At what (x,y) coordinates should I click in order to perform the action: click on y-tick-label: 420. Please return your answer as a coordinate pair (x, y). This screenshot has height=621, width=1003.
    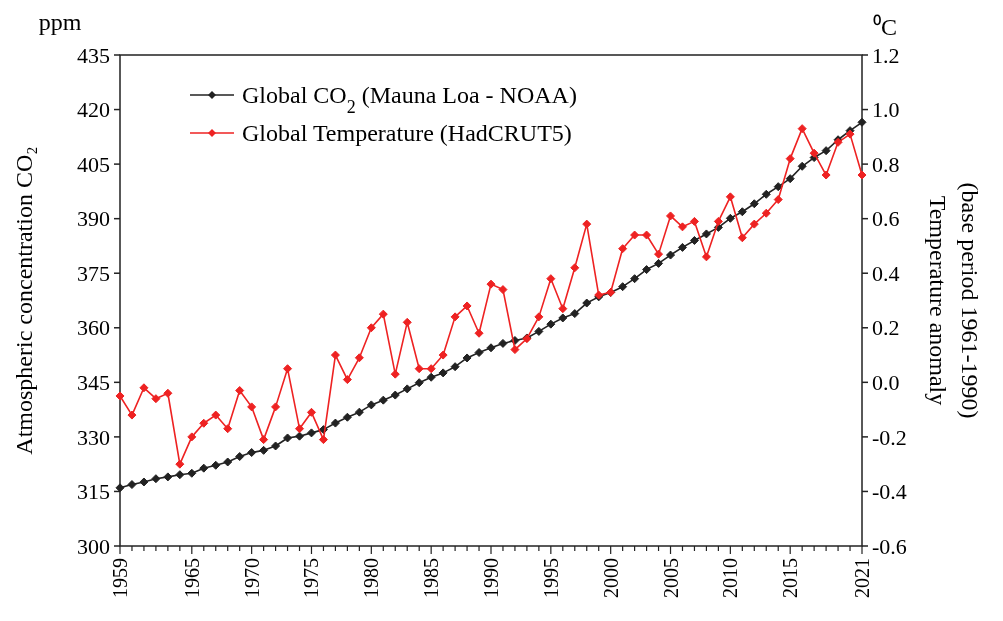
    Looking at the image, I should click on (93, 110).